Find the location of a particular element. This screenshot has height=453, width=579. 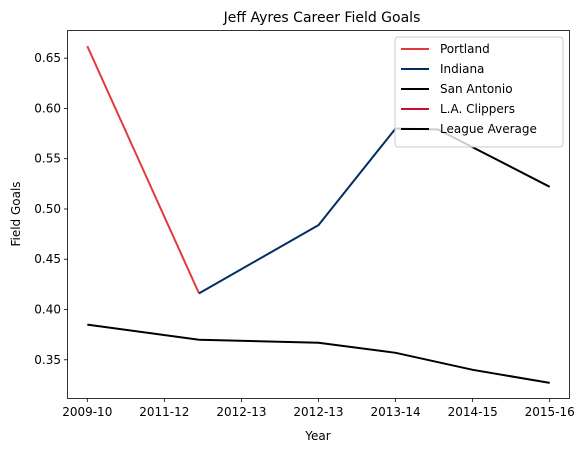

legend-label: League Average is located at coordinates (488, 129).